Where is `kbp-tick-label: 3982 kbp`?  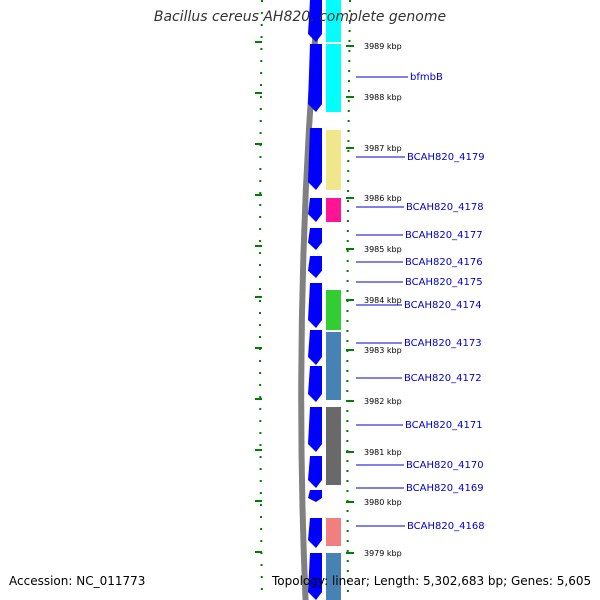 kbp-tick-label: 3982 kbp is located at coordinates (383, 401).